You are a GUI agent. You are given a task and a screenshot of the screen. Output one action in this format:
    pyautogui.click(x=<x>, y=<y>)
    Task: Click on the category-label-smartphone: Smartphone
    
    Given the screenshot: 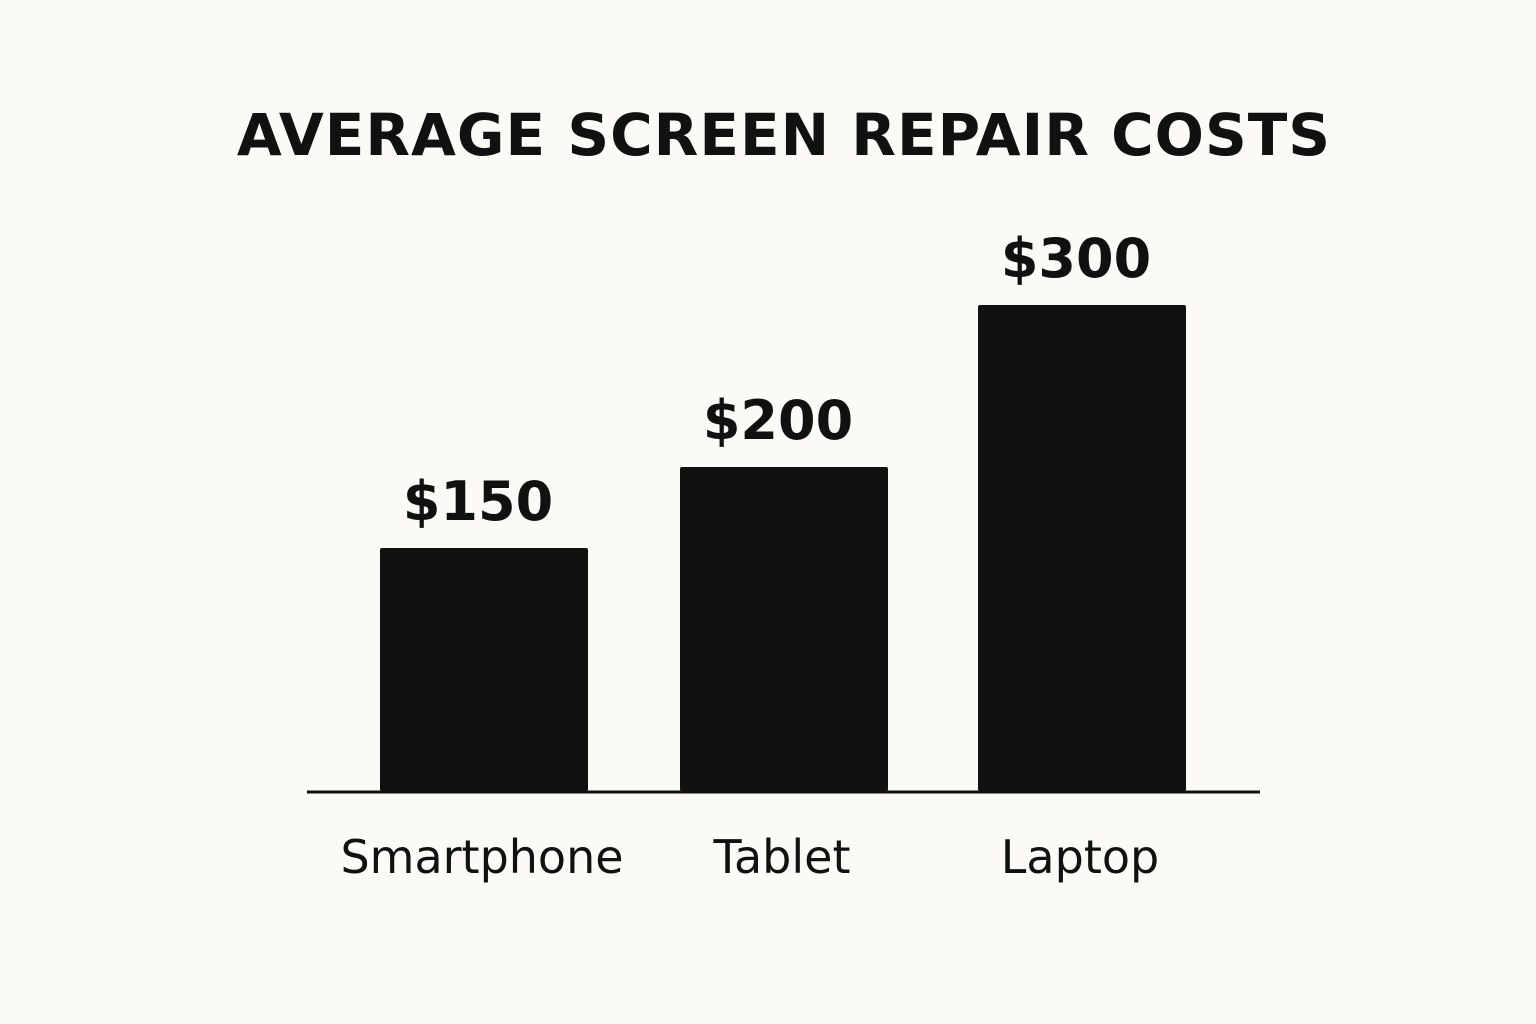 What is the action you would take?
    pyautogui.click(x=481, y=857)
    